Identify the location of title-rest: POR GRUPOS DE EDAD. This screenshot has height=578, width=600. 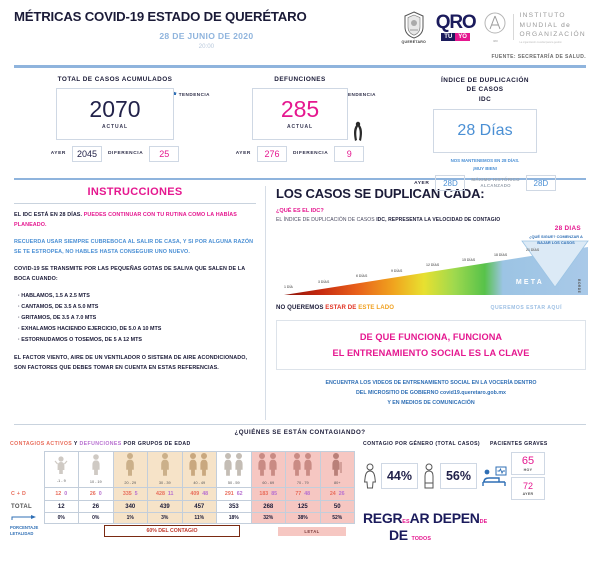
(156, 444).